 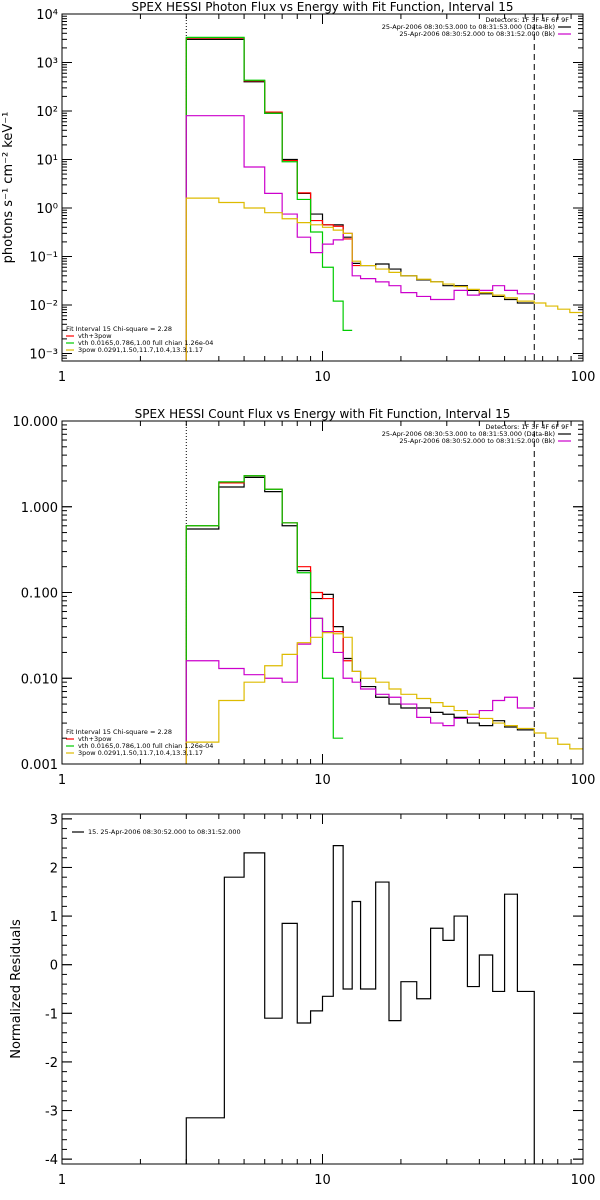 I want to click on y-tick-label: -1, so click(x=51, y=1014).